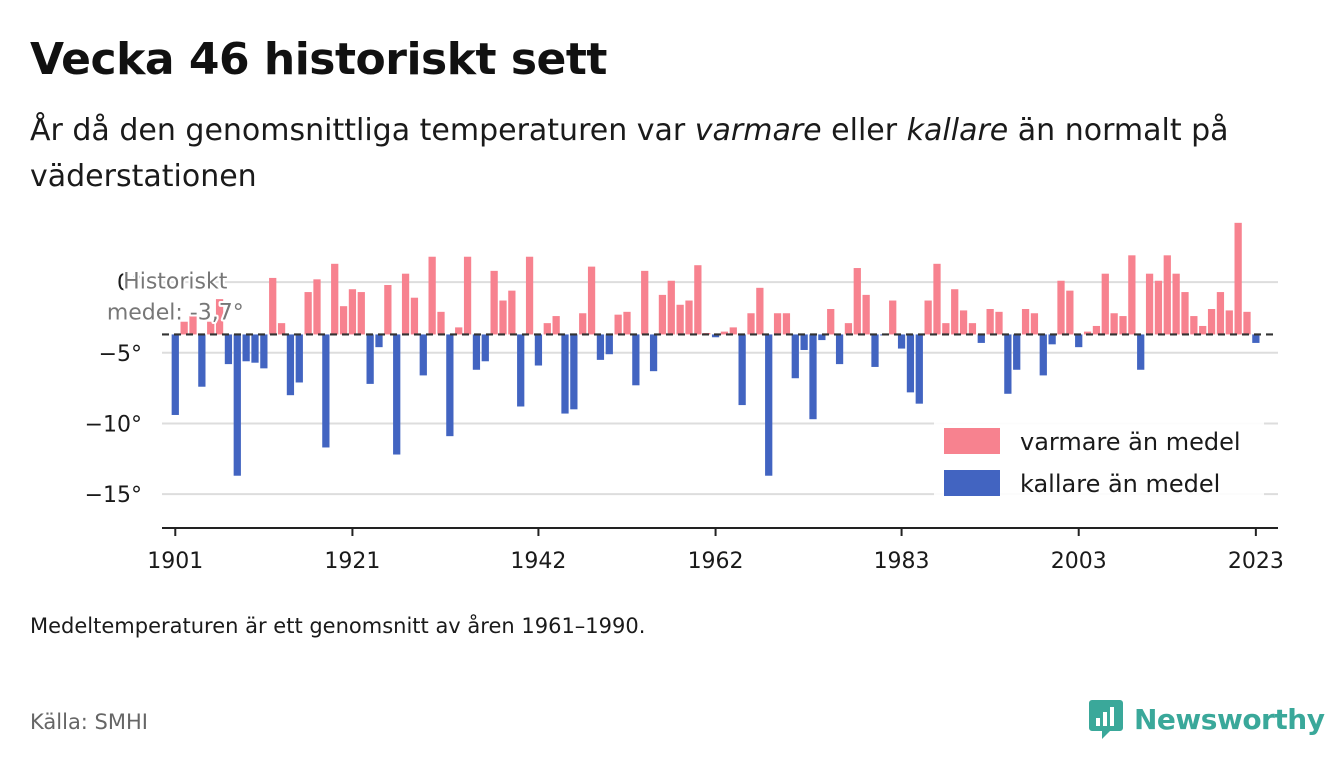 This screenshot has width=1340, height=771. What do you see at coordinates (1130, 442) in the screenshot?
I see `legend-label: varmare än medel` at bounding box center [1130, 442].